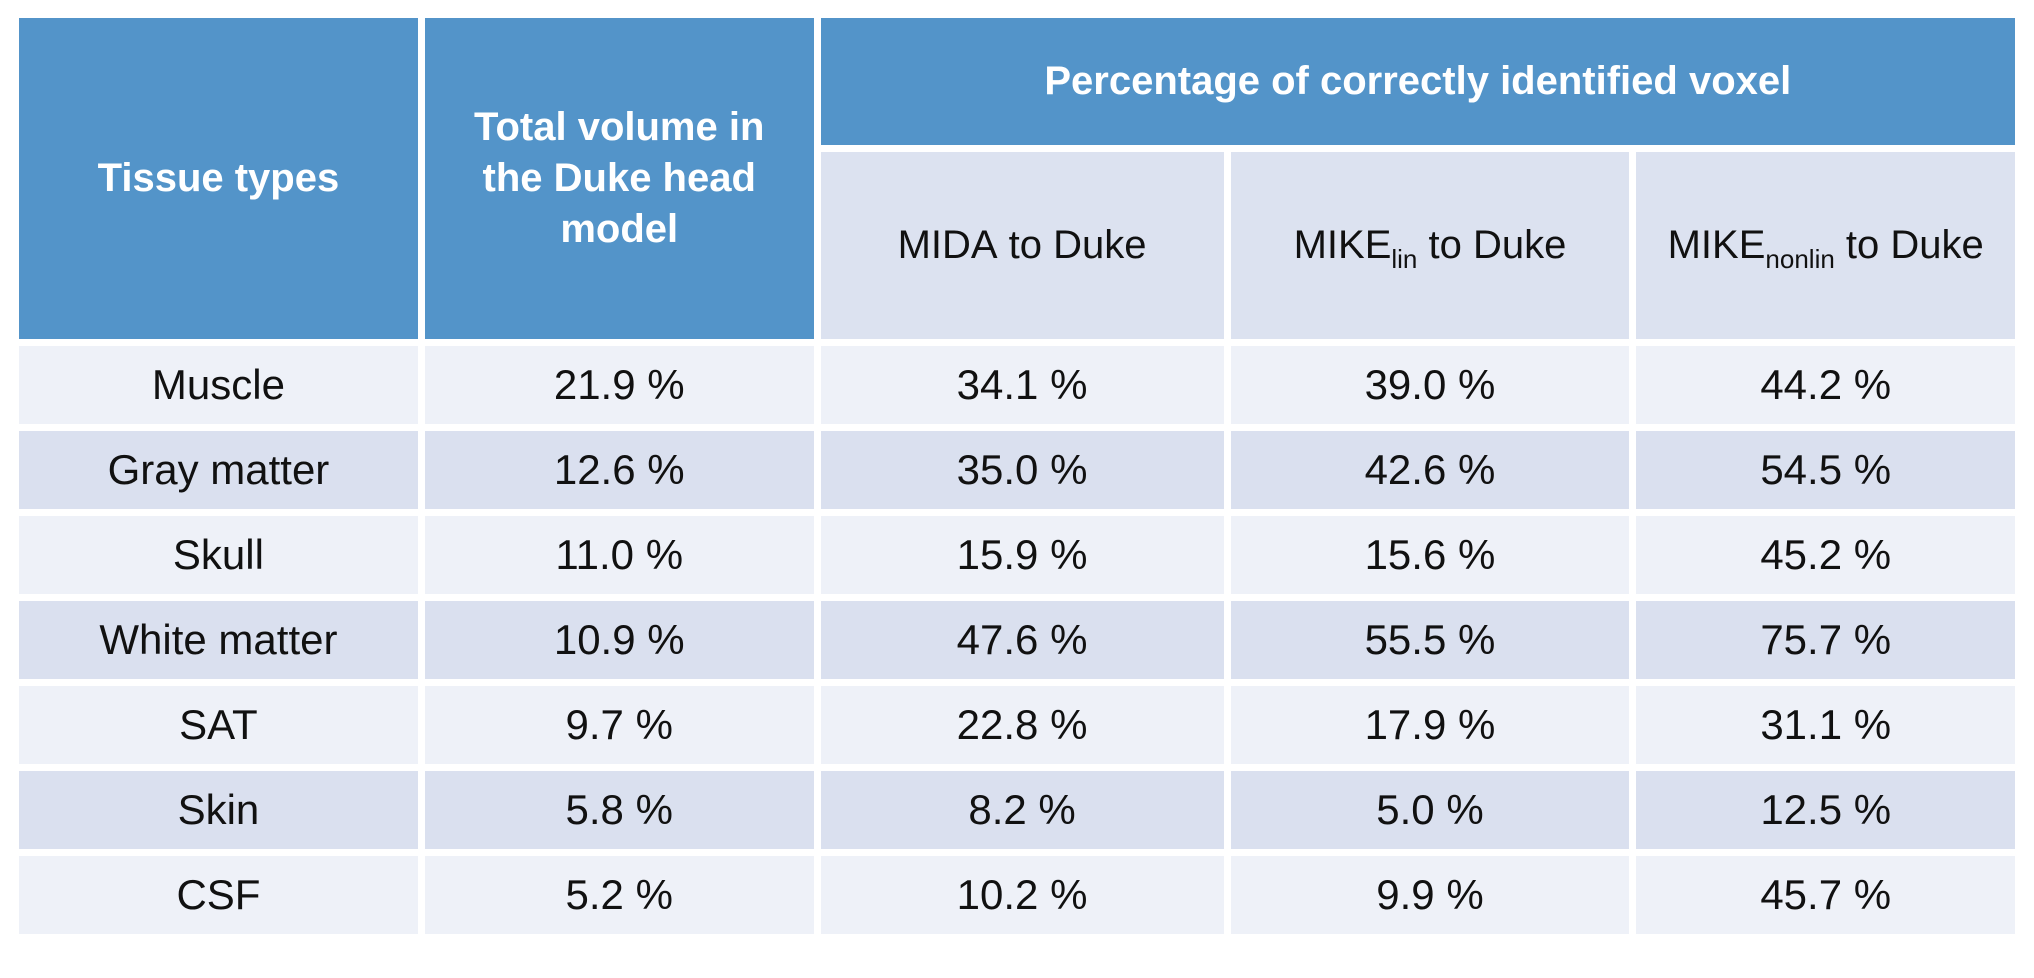 This screenshot has height=978, width=2034. I want to click on total-volume-cell: 9.7 %, so click(619, 725).